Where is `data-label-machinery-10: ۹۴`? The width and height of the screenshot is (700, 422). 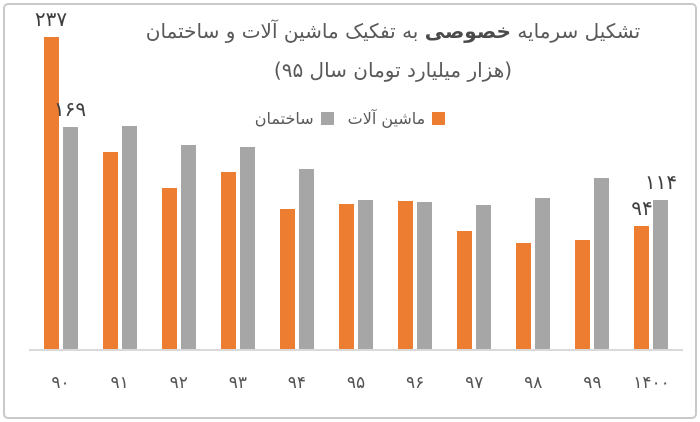 data-label-machinery-10: ۹۴ is located at coordinates (642, 207).